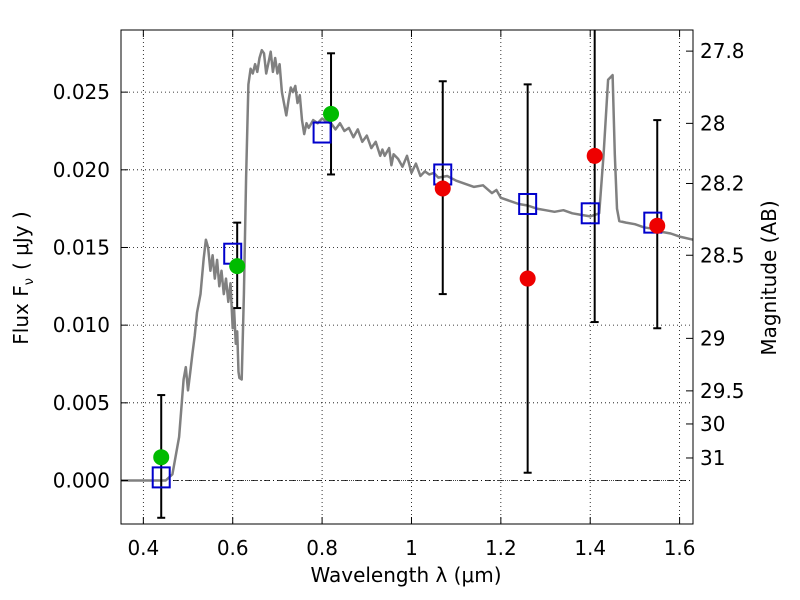 This screenshot has height=600, width=800. What do you see at coordinates (81, 403) in the screenshot?
I see `y-tick-label-1: 0.005` at bounding box center [81, 403].